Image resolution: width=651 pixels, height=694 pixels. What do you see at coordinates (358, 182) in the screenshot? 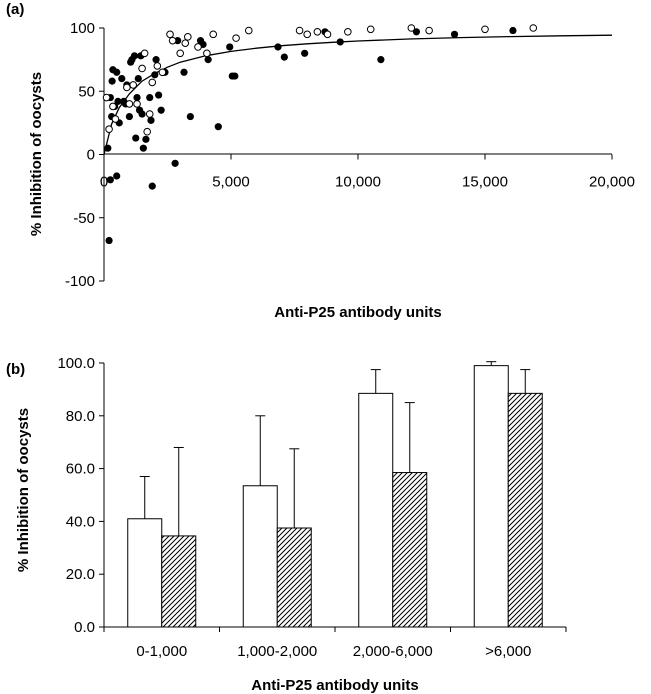
I see `panel-a-x-tick-label: 10,000` at bounding box center [358, 182].